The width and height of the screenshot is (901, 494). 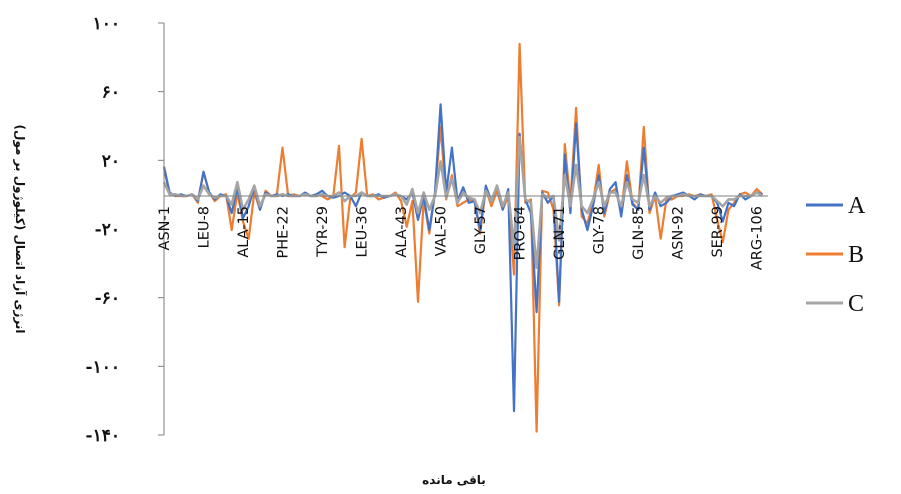 What do you see at coordinates (718, 232) in the screenshot?
I see `x-tick-label: SER-99` at bounding box center [718, 232].